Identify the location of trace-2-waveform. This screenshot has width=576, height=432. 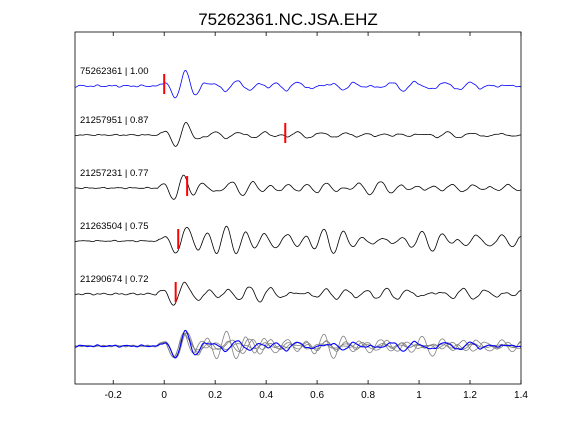
(298, 134).